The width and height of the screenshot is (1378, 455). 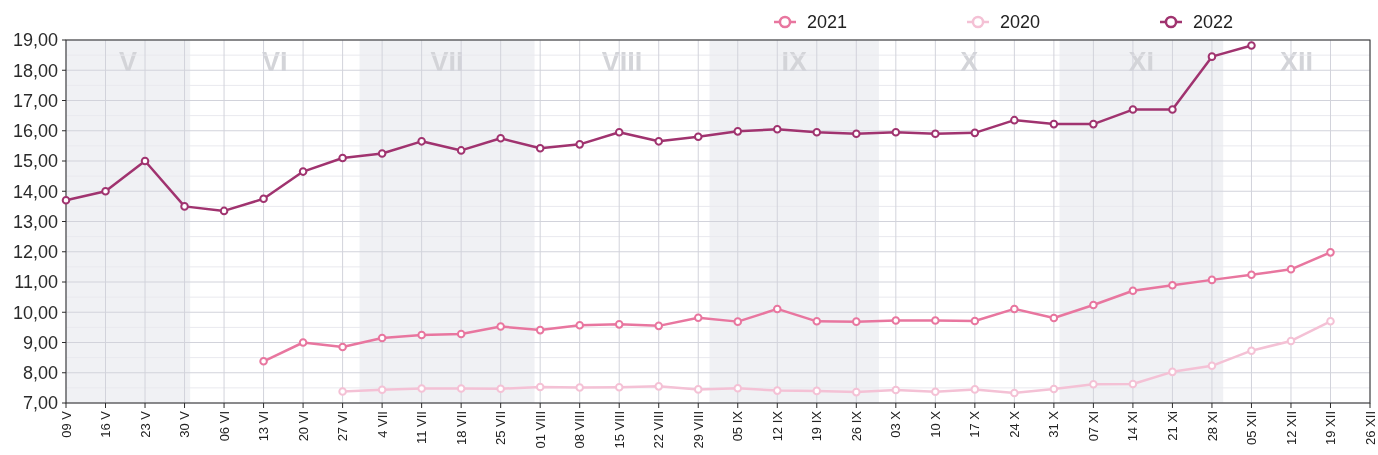 What do you see at coordinates (145, 424) in the screenshot?
I see `x-tick-label: 23 V` at bounding box center [145, 424].